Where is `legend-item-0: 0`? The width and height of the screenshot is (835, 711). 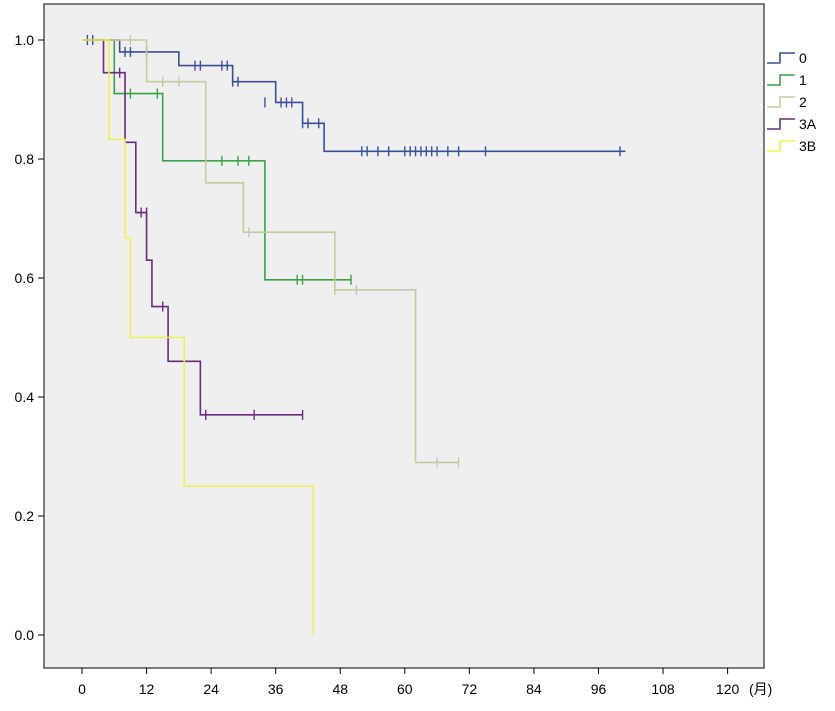 legend-item-0: 0 is located at coordinates (787, 58).